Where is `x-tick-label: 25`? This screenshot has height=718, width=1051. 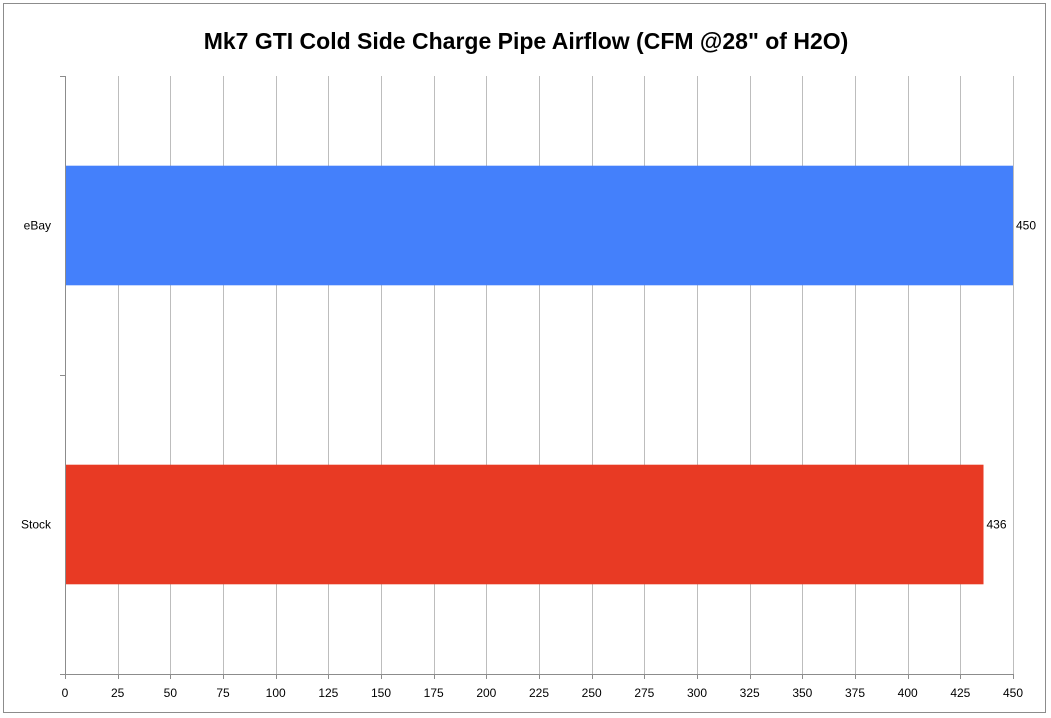
x-tick-label: 25 is located at coordinates (118, 693).